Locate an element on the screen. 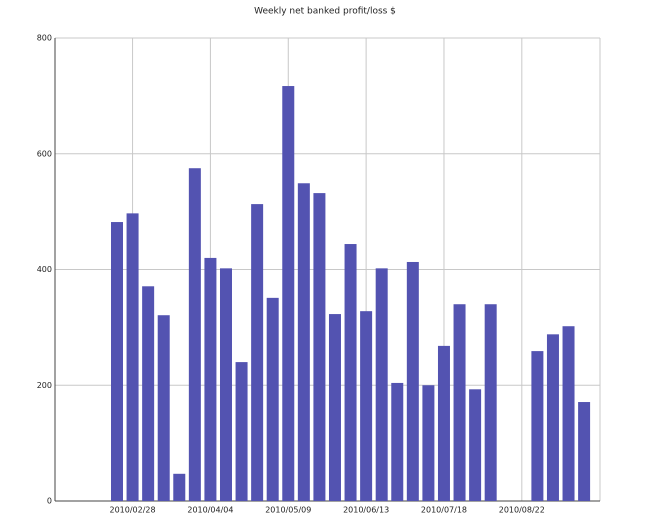  x-tick-label: 2010/04/04 is located at coordinates (210, 510).